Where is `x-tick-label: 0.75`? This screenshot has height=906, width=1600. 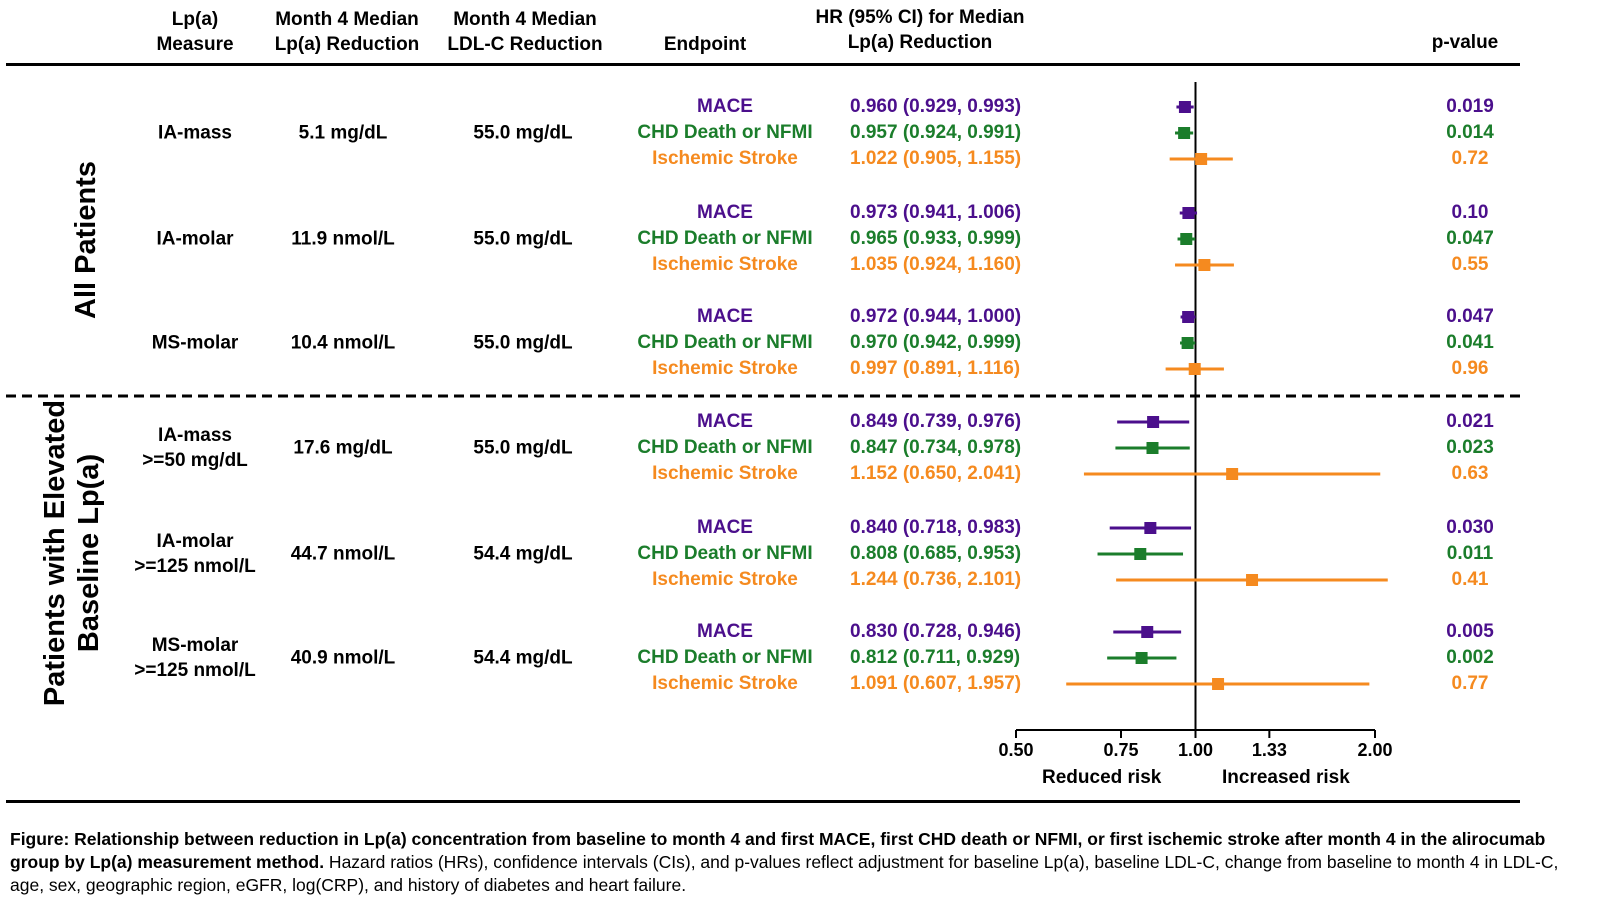
x-tick-label: 0.75 is located at coordinates (1120, 750).